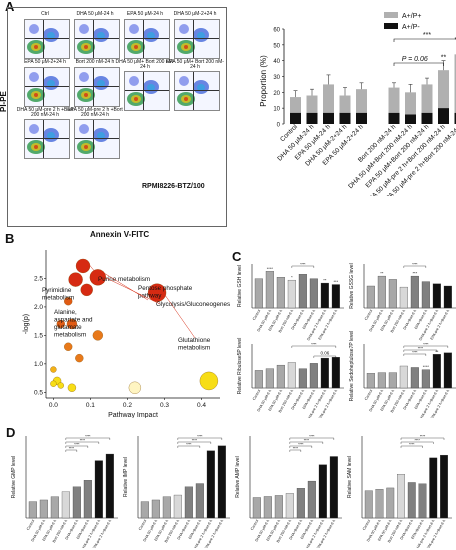 The image size is (456, 550). Describe the element at coordinates (38, 393) in the screenshot. I see `y-tick-label: 0.5` at that location.